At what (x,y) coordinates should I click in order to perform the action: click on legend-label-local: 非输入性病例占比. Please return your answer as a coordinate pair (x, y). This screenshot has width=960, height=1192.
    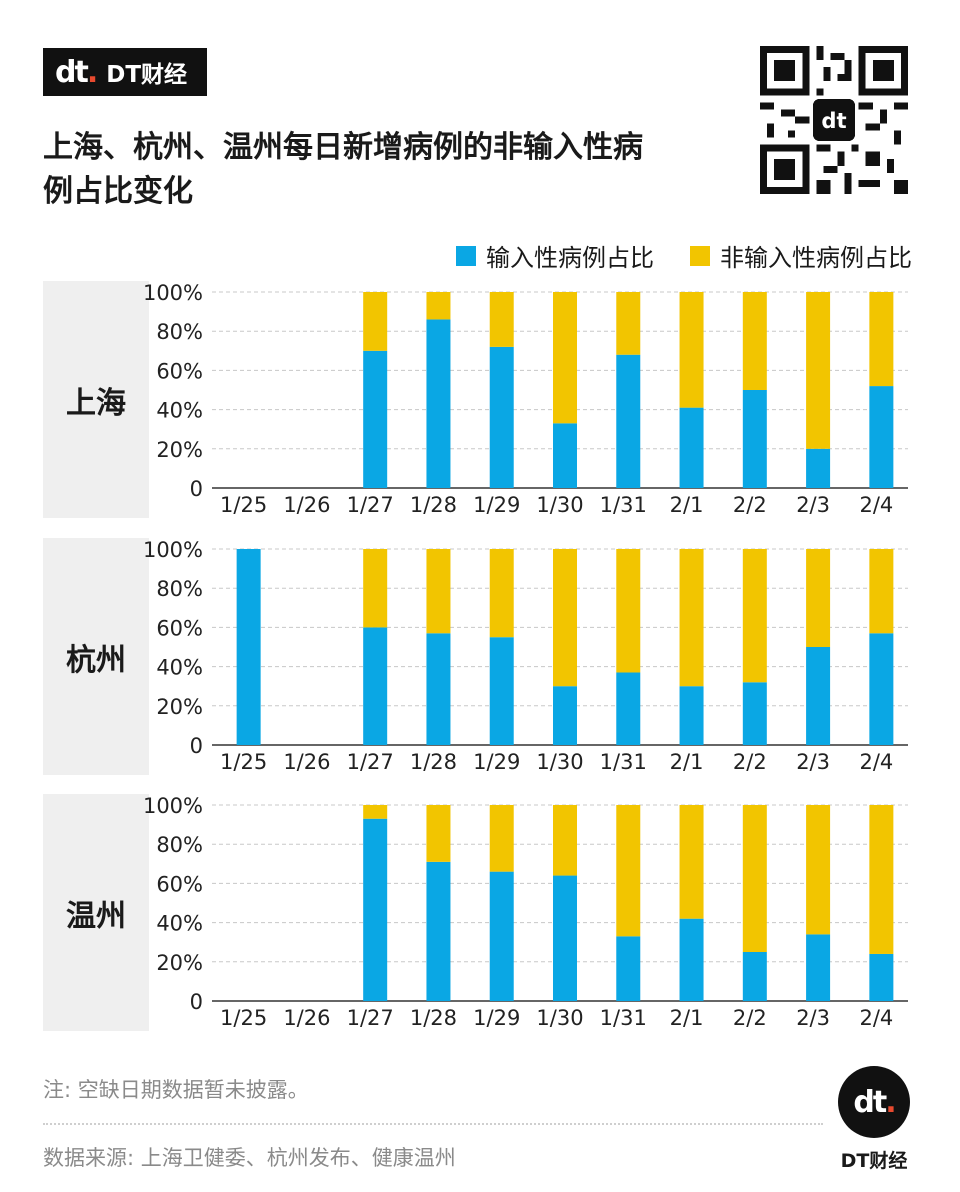
    Looking at the image, I should click on (816, 258).